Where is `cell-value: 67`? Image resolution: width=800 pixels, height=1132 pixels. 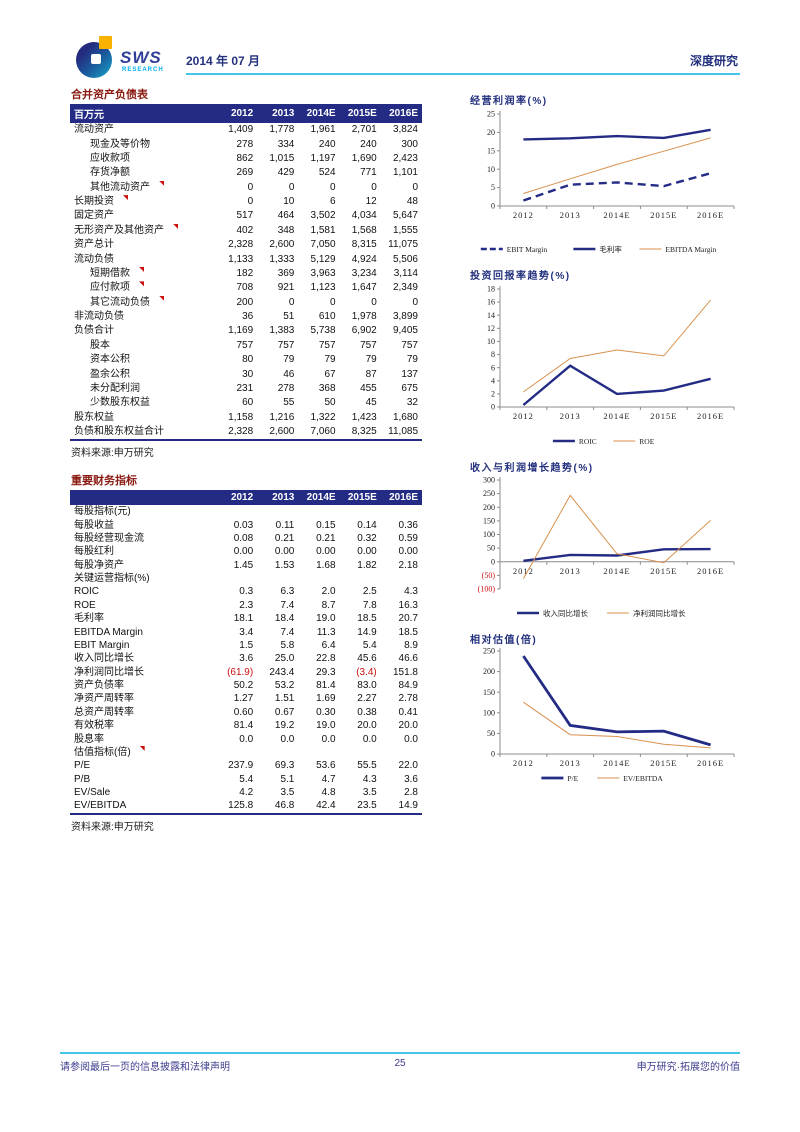 cell-value: 67 is located at coordinates (330, 374).